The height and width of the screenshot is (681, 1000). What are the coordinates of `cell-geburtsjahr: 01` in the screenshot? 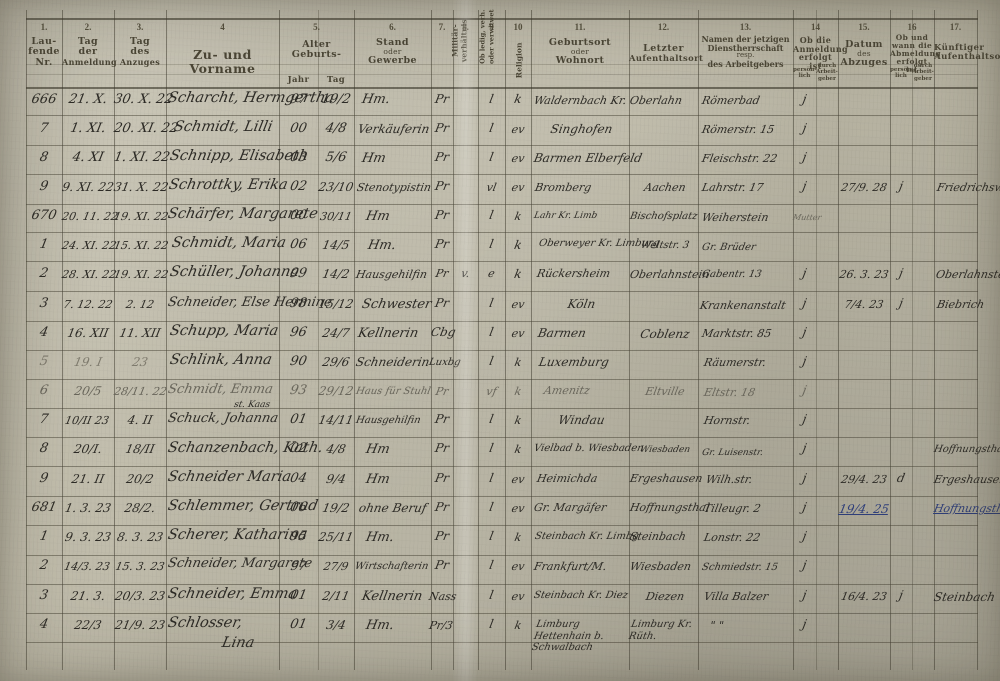 It's located at (298, 419).